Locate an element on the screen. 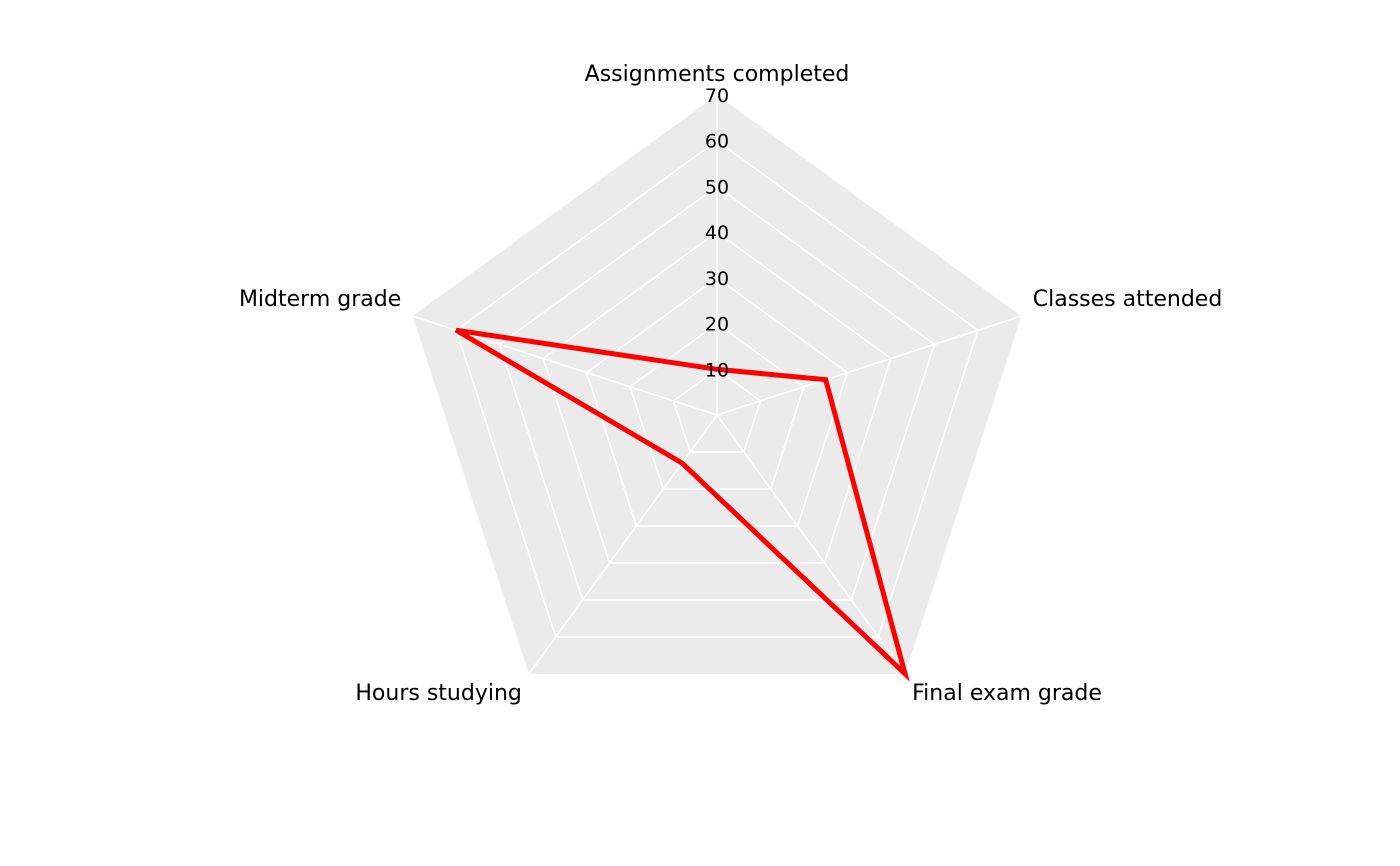  axis-label-hours-studying: Hours studying is located at coordinates (438, 693).